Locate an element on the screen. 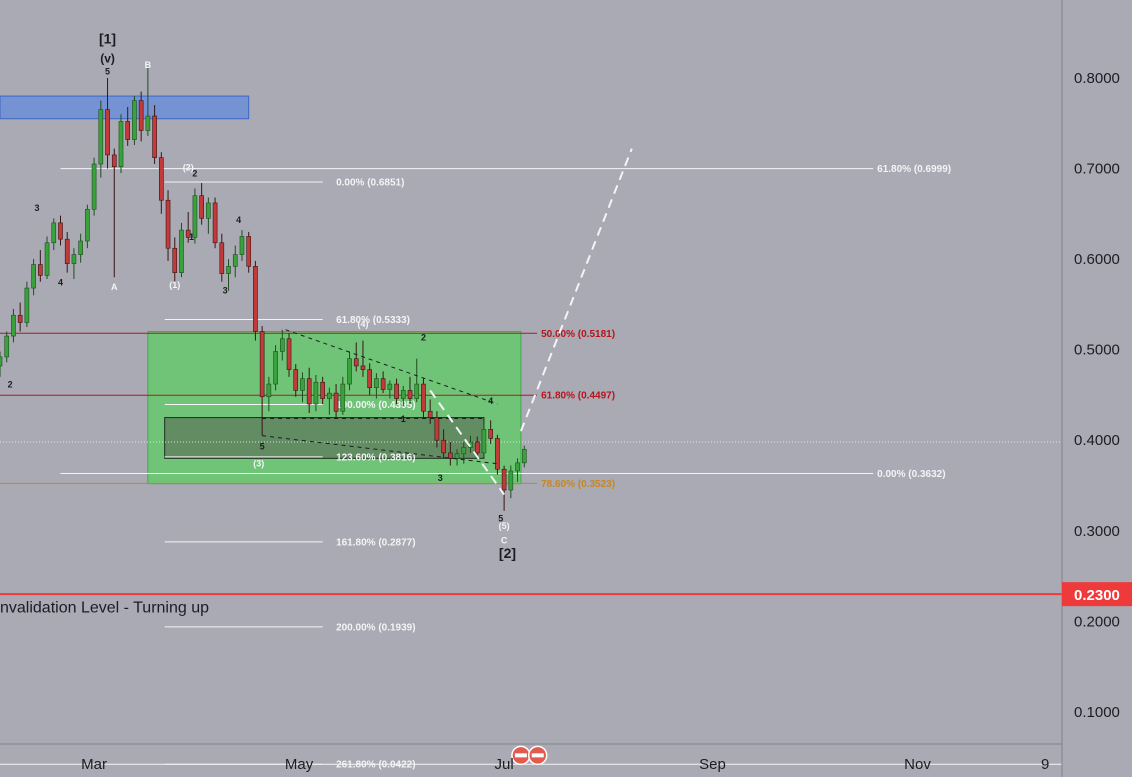 The image size is (1132, 777). wave-label: [1] is located at coordinates (107, 39).